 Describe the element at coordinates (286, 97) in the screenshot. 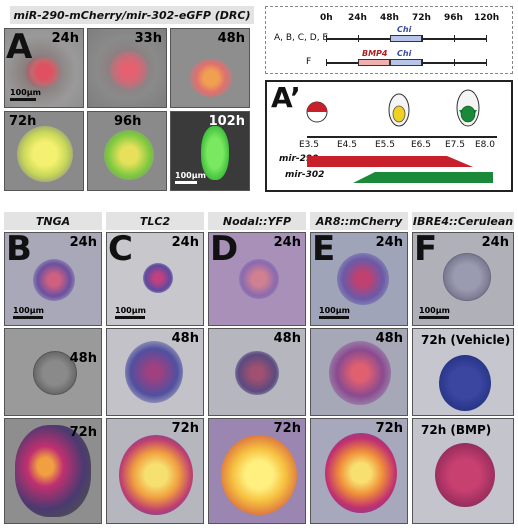

I see `panel-letter-a-prime: A’` at that location.